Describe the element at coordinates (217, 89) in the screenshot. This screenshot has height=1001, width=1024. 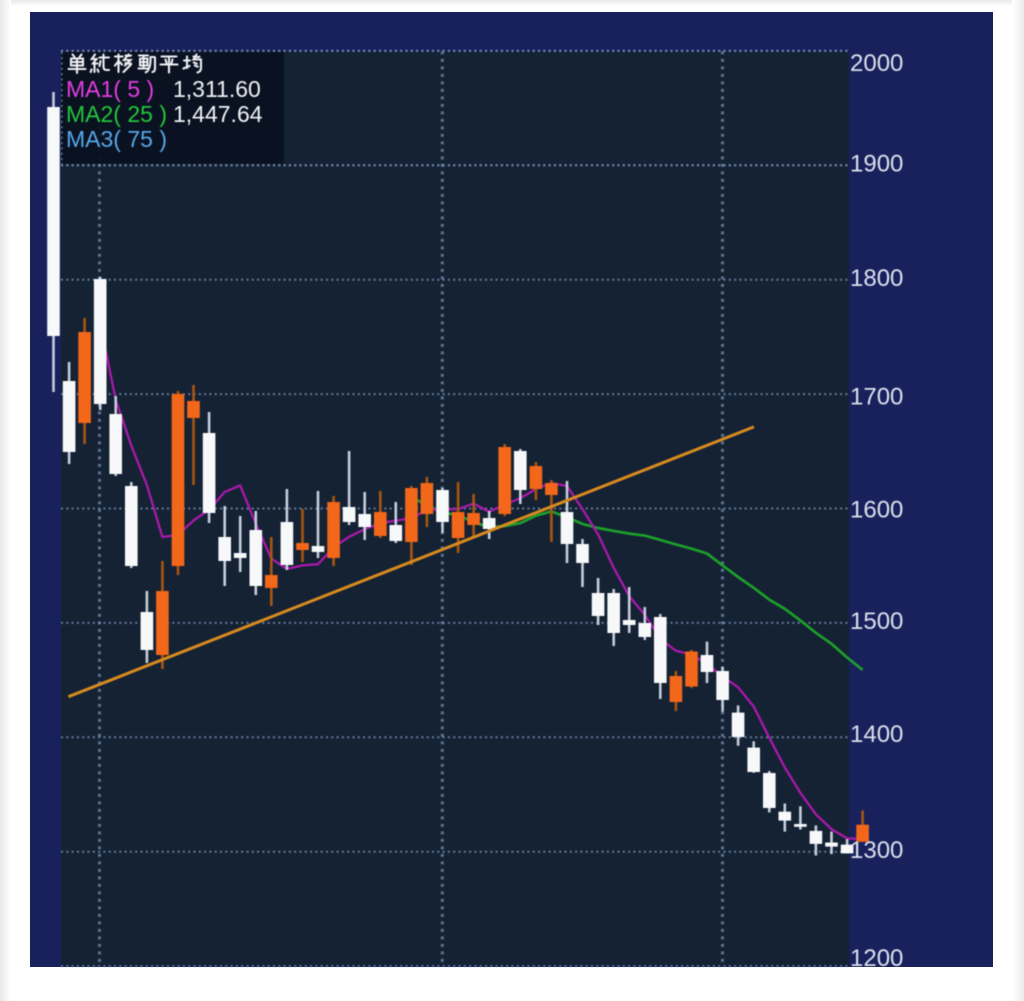
I see `svg-text: 1,311.60` at that location.